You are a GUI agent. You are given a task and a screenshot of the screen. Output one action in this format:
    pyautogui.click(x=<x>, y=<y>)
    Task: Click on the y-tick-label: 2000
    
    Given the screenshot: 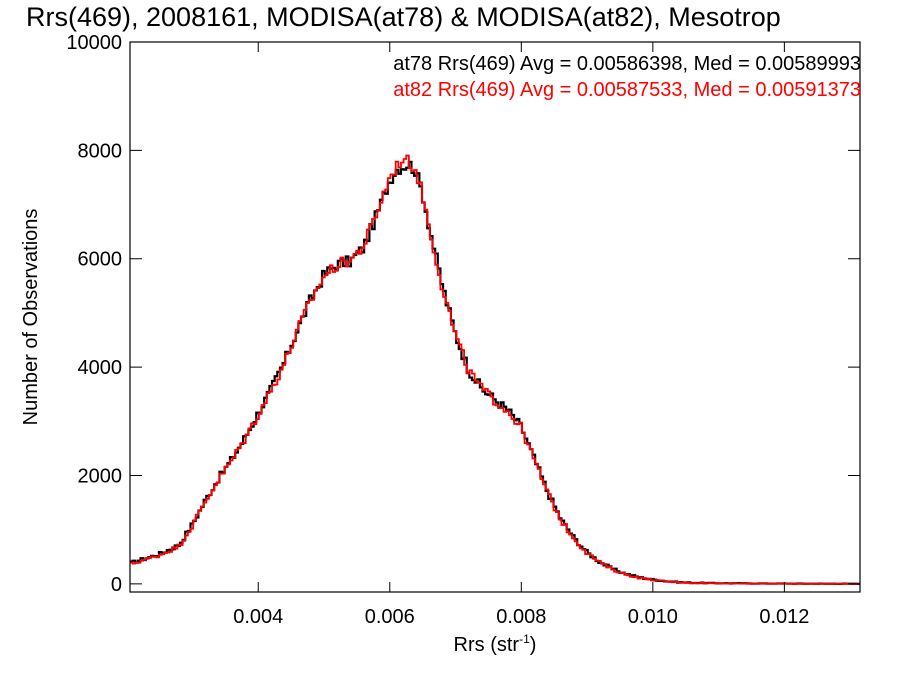 What is the action you would take?
    pyautogui.click(x=100, y=476)
    